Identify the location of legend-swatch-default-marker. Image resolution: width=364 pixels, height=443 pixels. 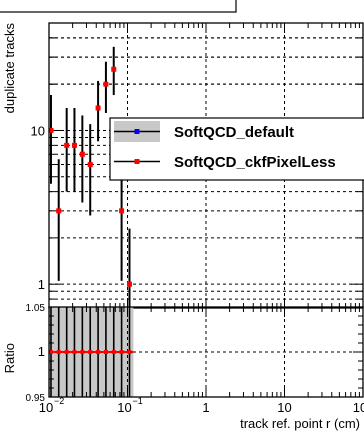
(137, 131).